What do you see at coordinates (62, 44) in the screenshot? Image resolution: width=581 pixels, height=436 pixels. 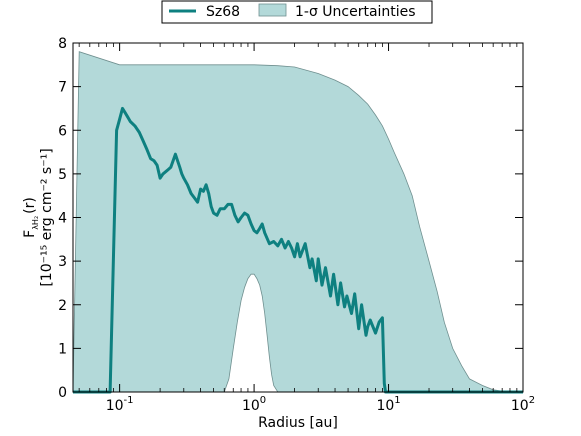 I see `y-tick-label: 8` at bounding box center [62, 44].